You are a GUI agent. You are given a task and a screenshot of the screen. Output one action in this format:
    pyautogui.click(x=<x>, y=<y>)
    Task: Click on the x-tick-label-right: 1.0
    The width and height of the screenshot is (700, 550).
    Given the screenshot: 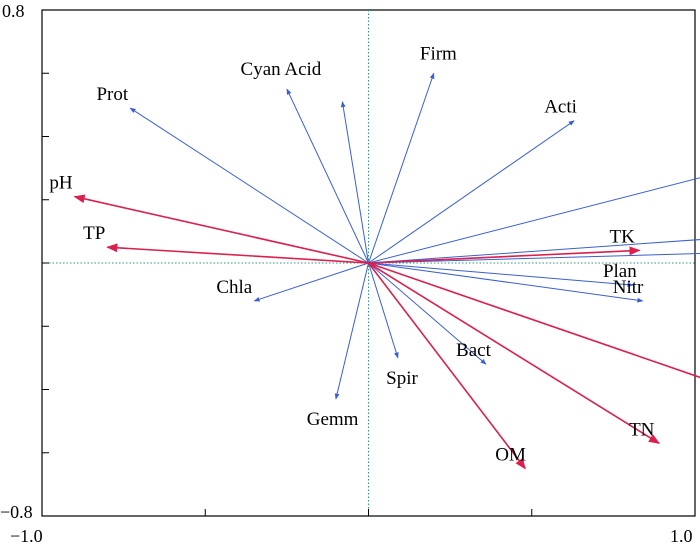 What is the action you would take?
    pyautogui.click(x=681, y=536)
    